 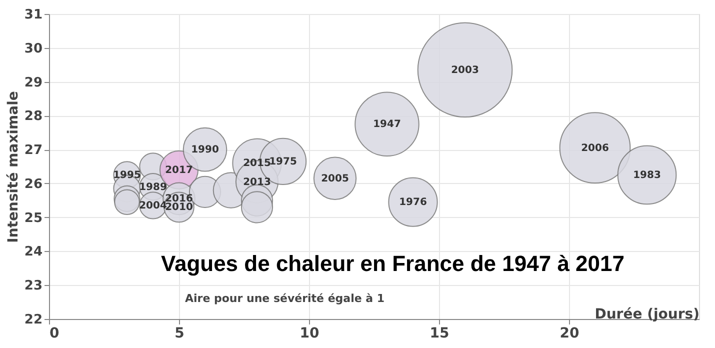 I want to click on y-tick-label: 22, so click(x=33, y=320).